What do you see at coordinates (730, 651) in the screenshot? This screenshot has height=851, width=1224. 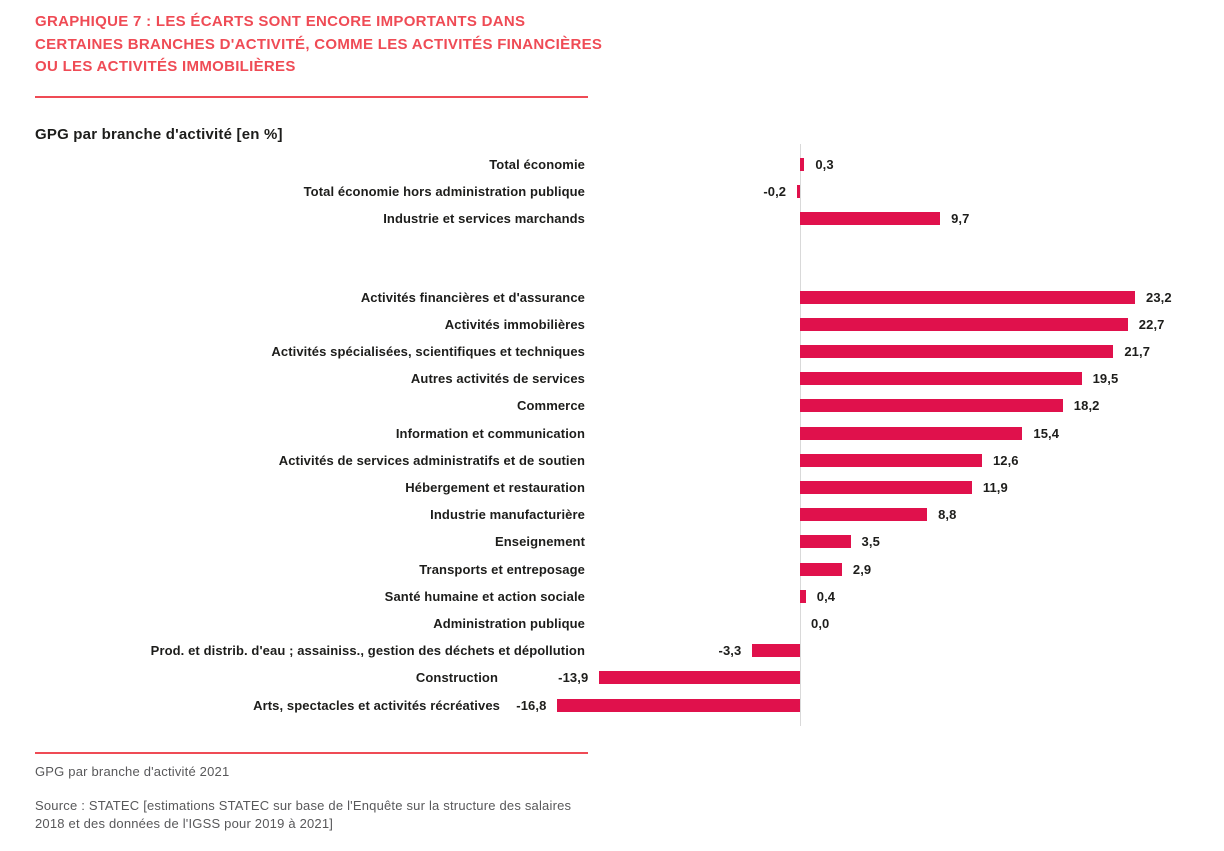 I see `value-label: -3,3` at bounding box center [730, 651].